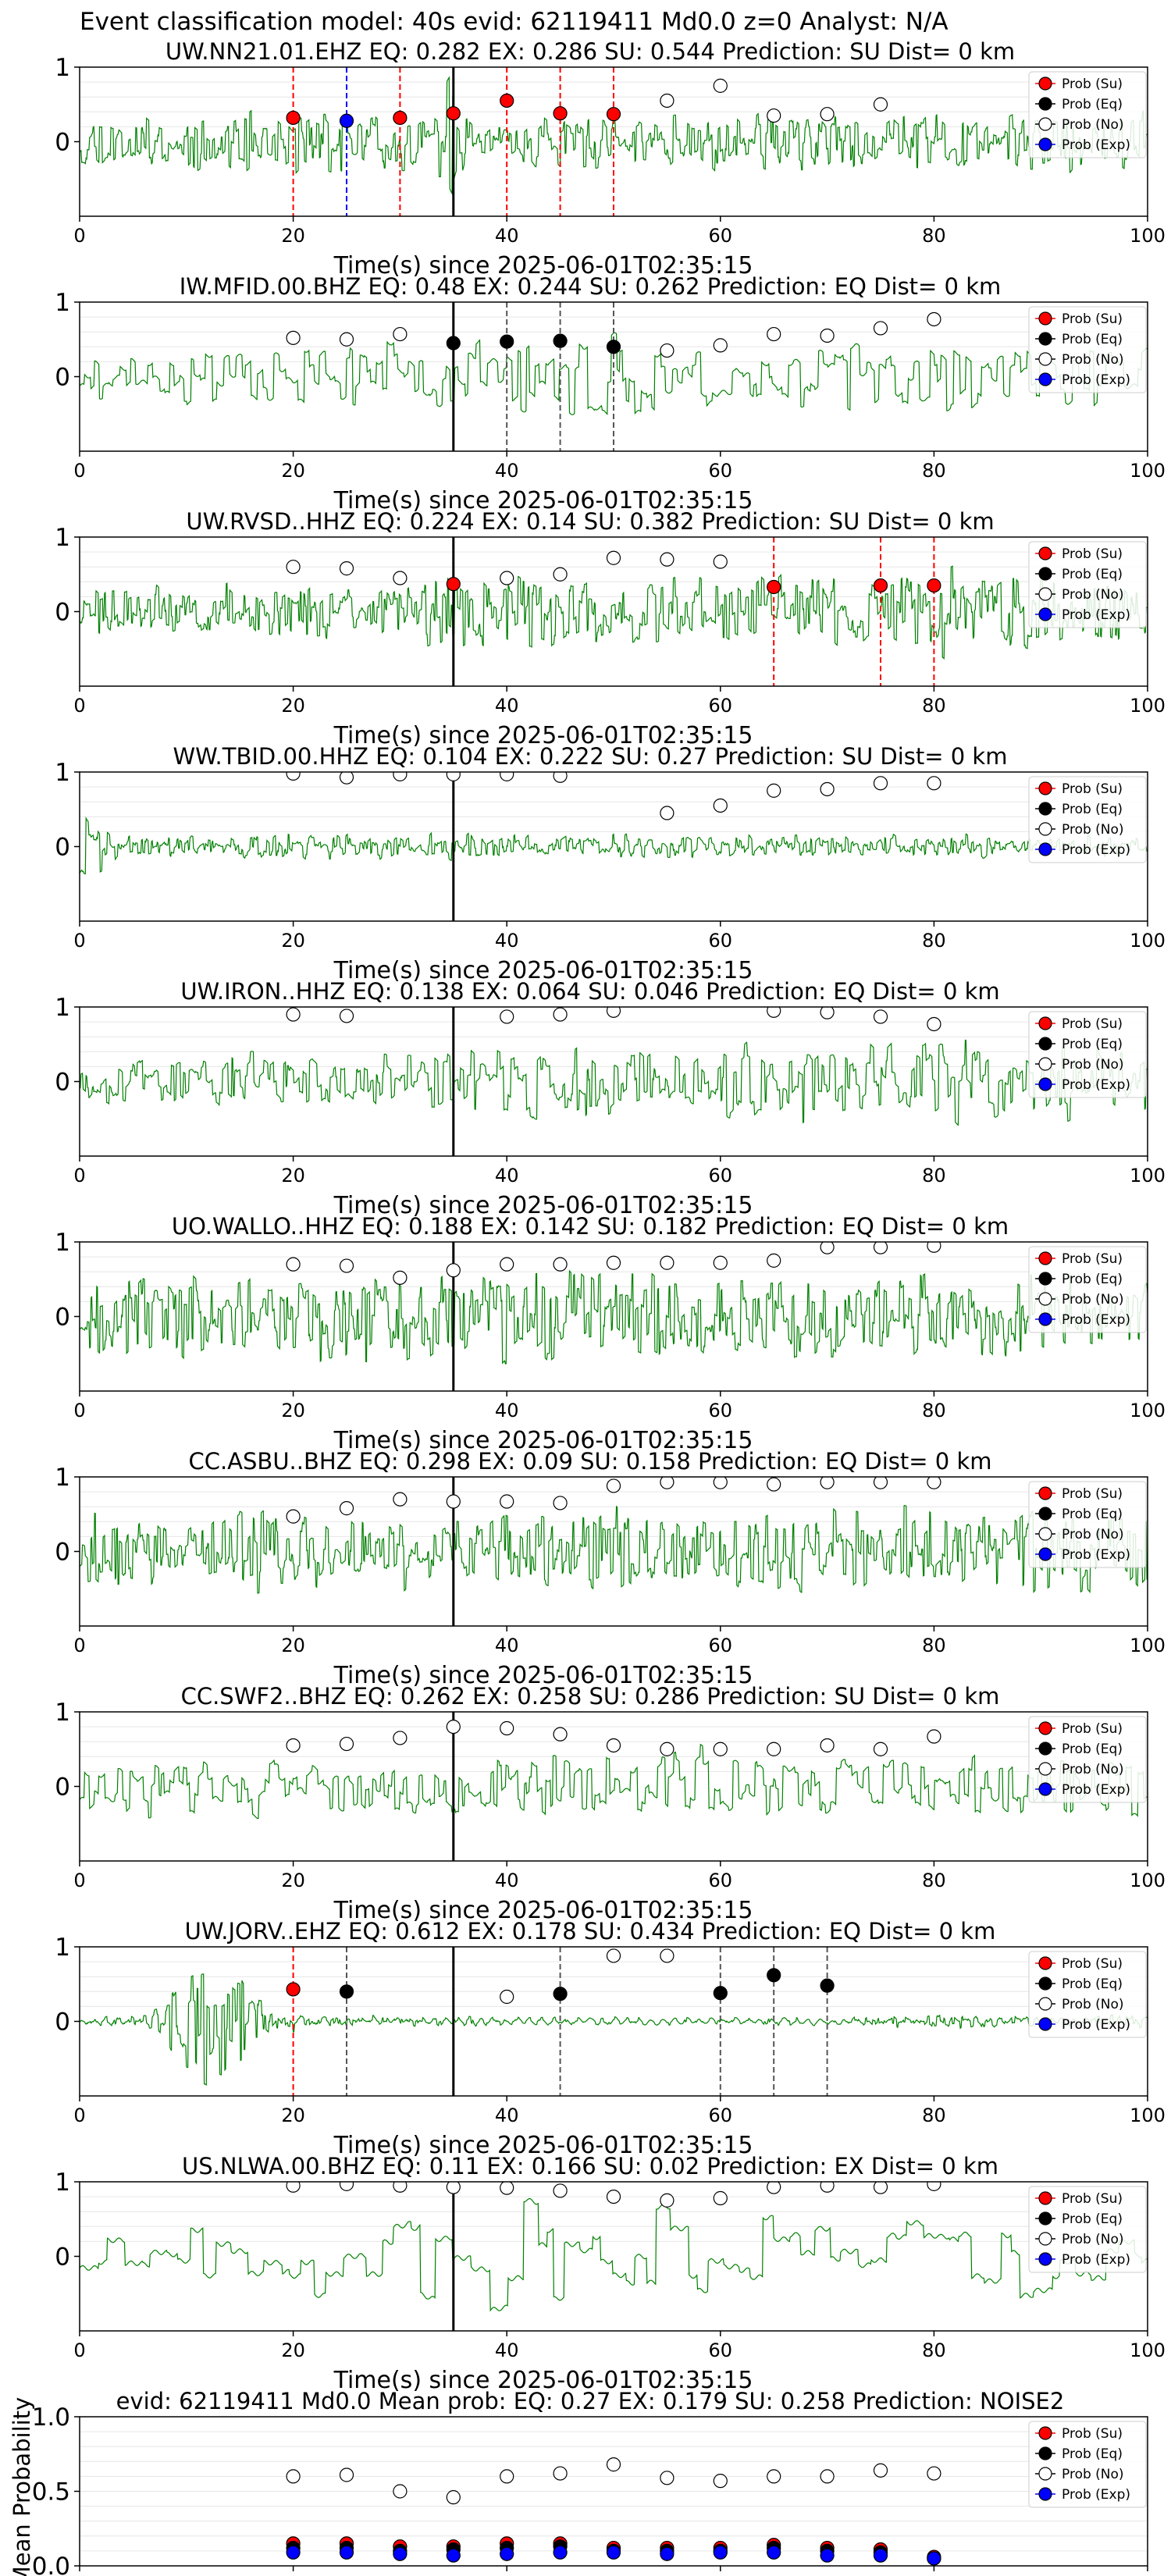 The height and width of the screenshot is (2576, 1171). I want to click on y-axis-label: Mean Probability, so click(22, 2486).